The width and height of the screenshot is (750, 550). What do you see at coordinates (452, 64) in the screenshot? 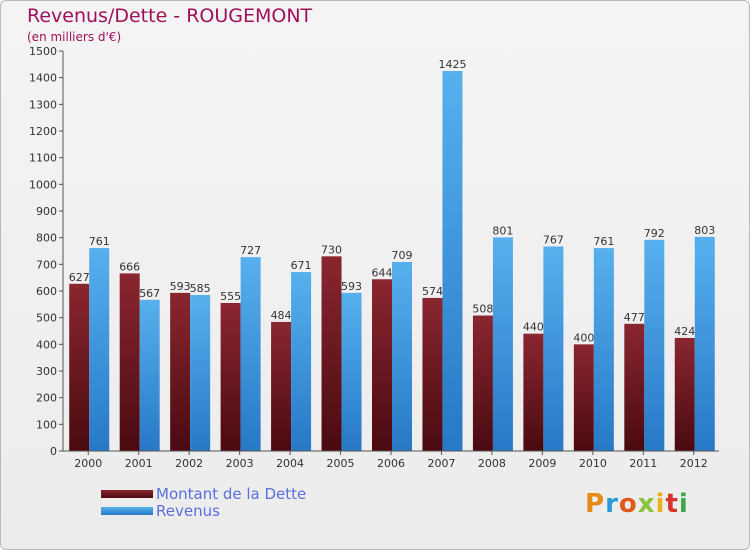
I see `data-label-revenus: 1425` at bounding box center [452, 64].